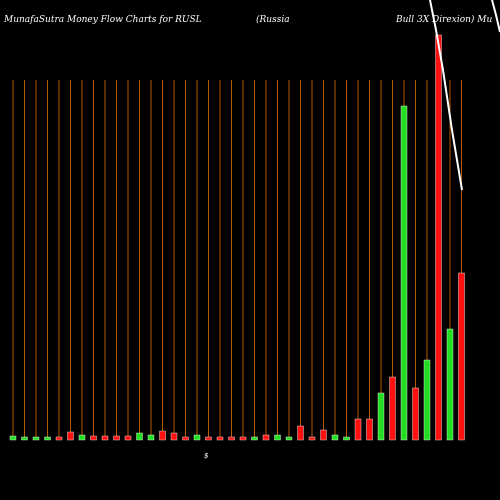 Image resolution: width=500 pixels, height=500 pixels. I want to click on chart-title: (Russia, so click(273, 19).